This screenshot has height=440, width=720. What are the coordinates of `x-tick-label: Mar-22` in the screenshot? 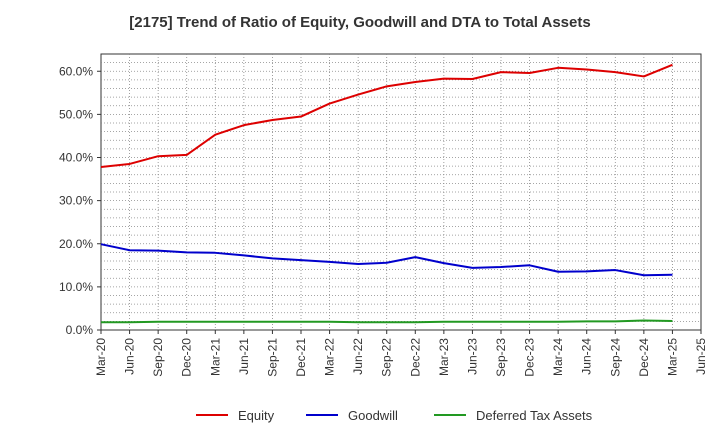 It's located at (330, 357).